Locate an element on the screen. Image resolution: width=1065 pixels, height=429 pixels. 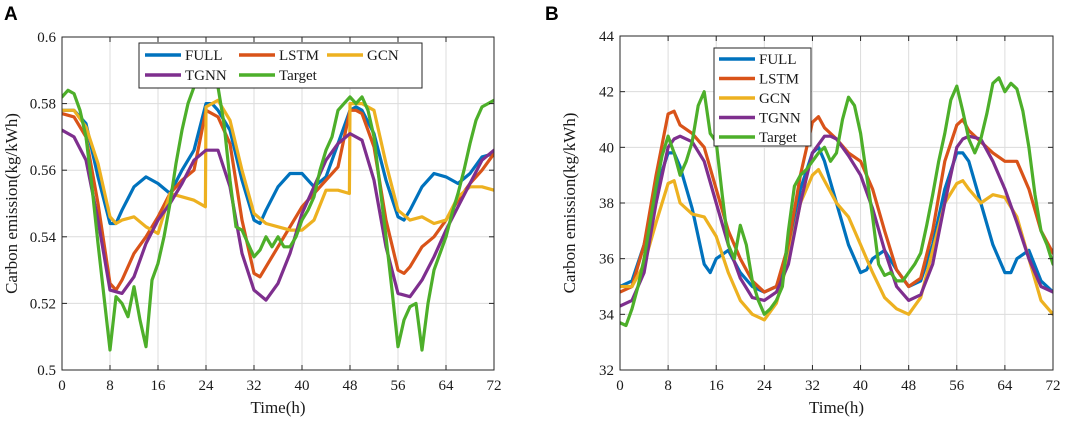
y-tick-label: 0.54 is located at coordinates (43, 238).